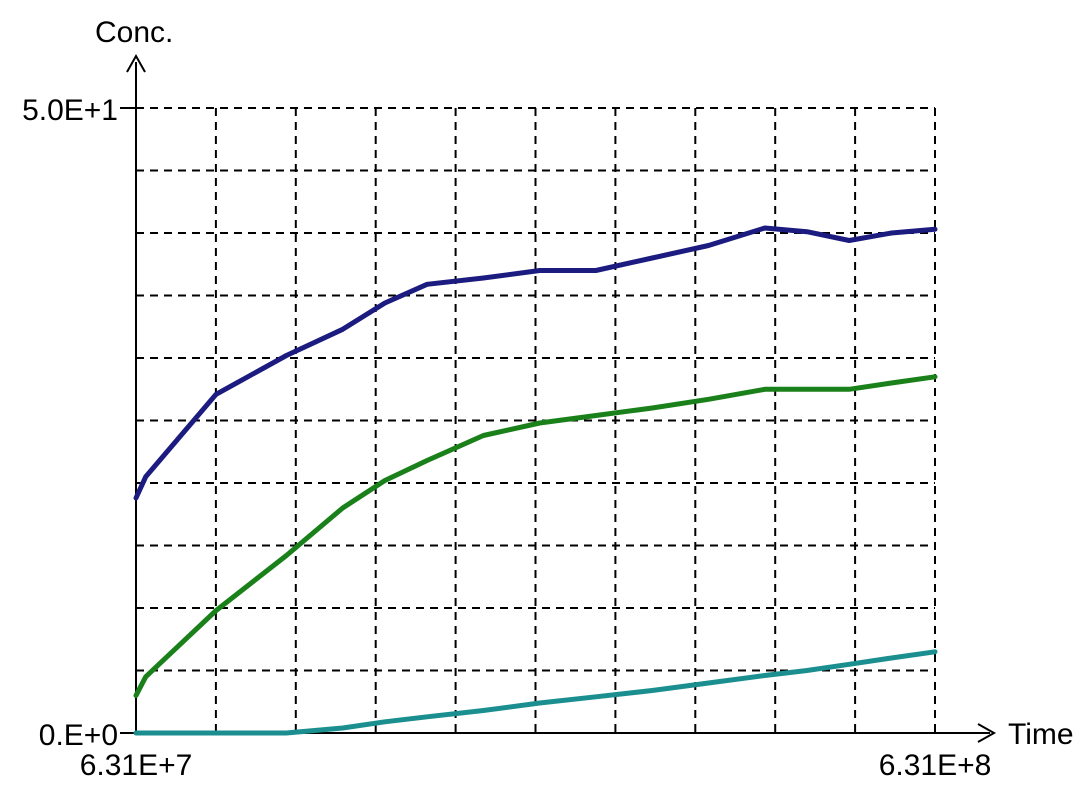 Image resolution: width=1086 pixels, height=785 pixels. Describe the element at coordinates (935, 765) in the screenshot. I see `x-tick-label-max: 6.31E+8` at that location.